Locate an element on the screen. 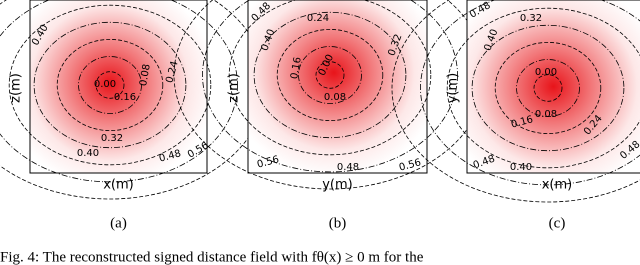 Image resolution: width=640 pixels, height=265 pixels. subcaption: (c) is located at coordinates (557, 223).